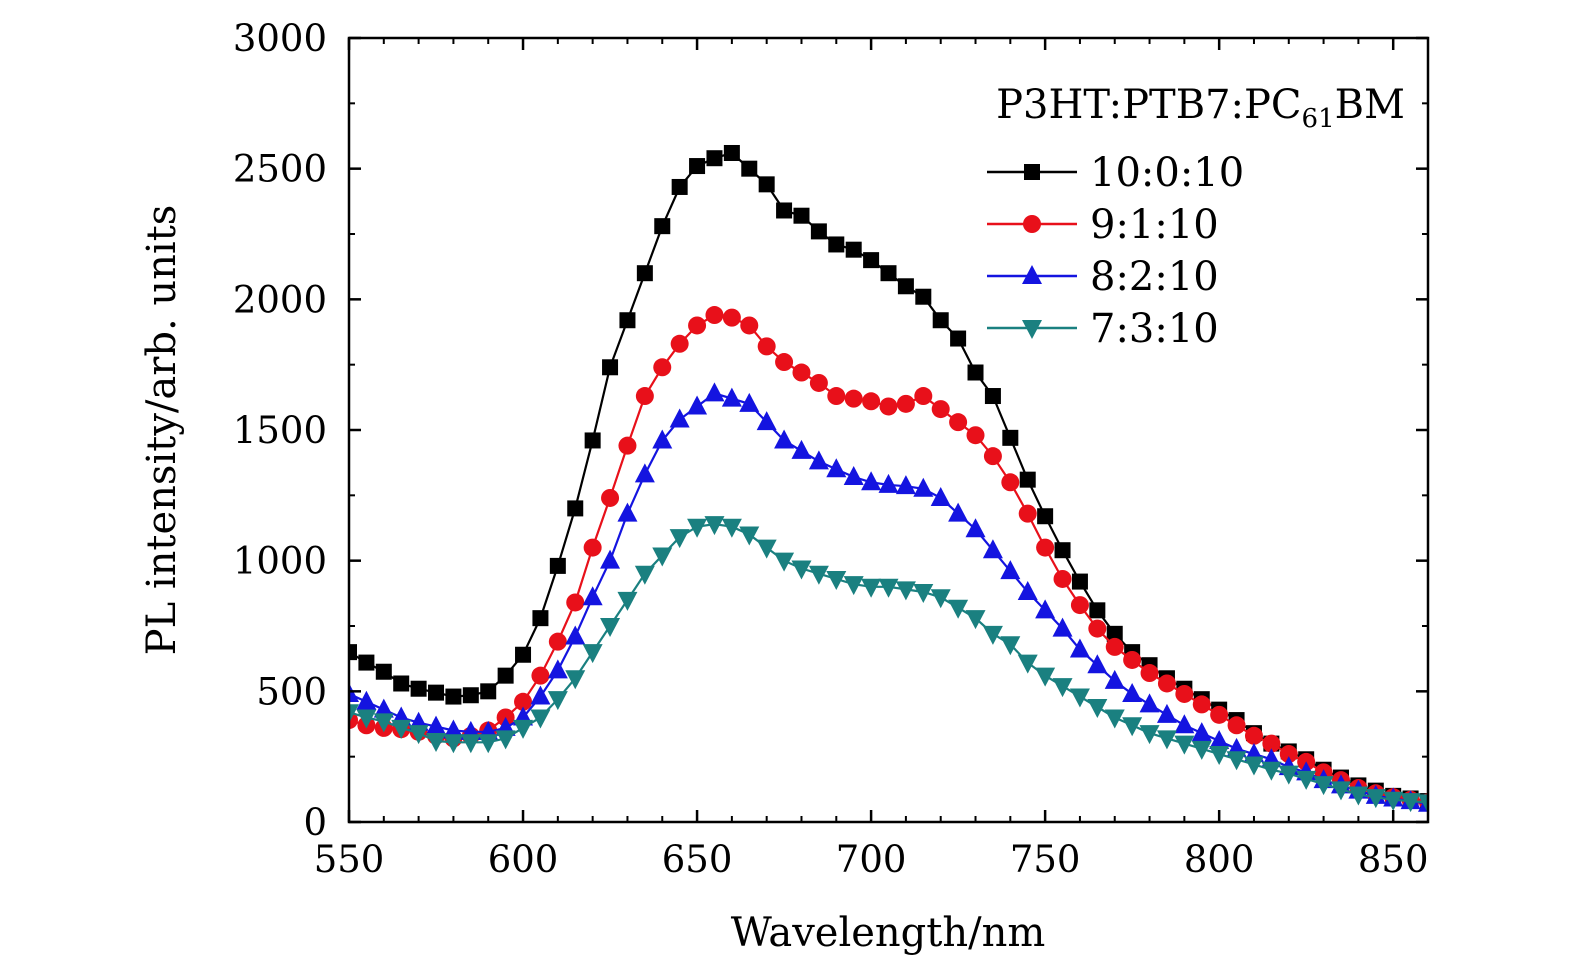 Image resolution: width=1575 pixels, height=974 pixels. What do you see at coordinates (280, 299) in the screenshot?
I see `y-tick-label: 2000` at bounding box center [280, 299].